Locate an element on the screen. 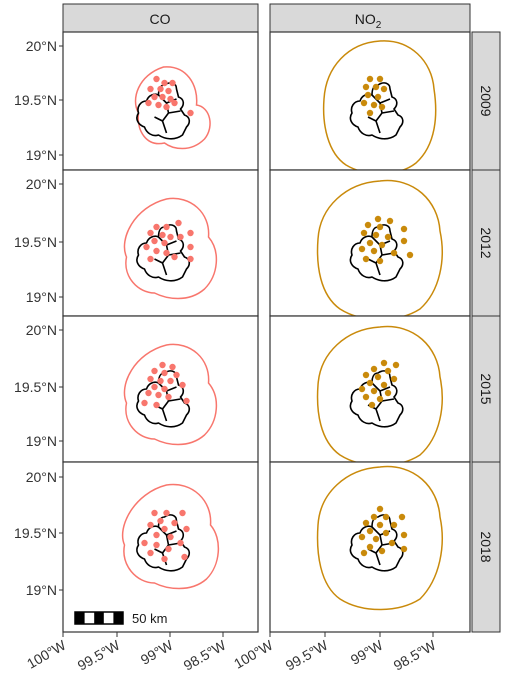 The width and height of the screenshot is (510, 691). x-axis-label: 99.5°W is located at coordinates (99, 654).